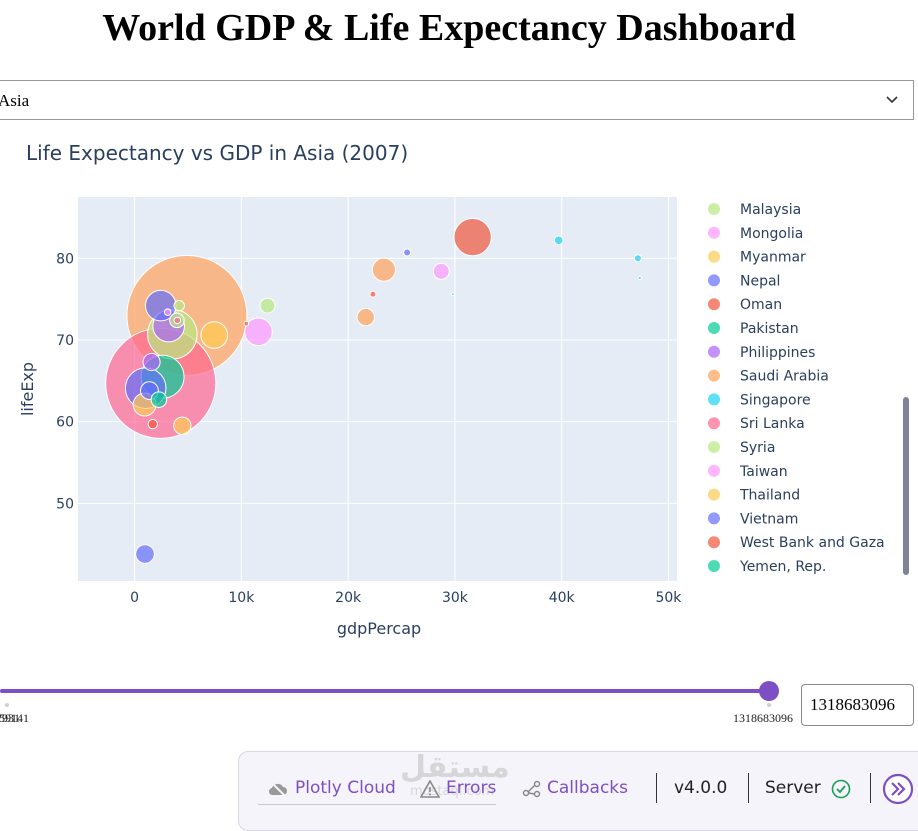 The height and width of the screenshot is (831, 918). Describe the element at coordinates (348, 598) in the screenshot. I see `x-tick-label: 20k` at that location.